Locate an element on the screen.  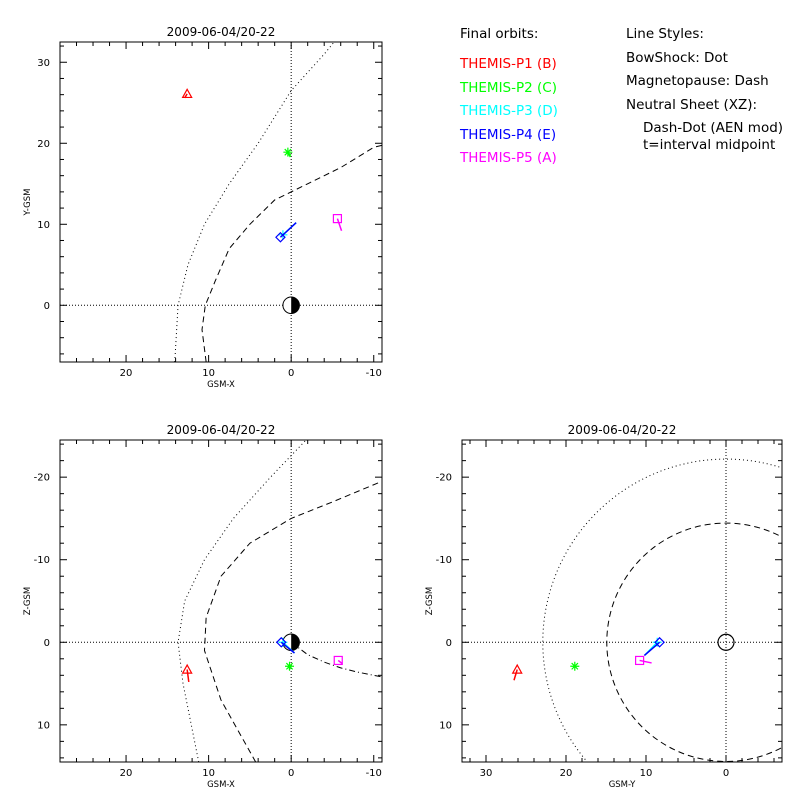
bowshock-style-label: BowShock: Dot is located at coordinates (677, 57).